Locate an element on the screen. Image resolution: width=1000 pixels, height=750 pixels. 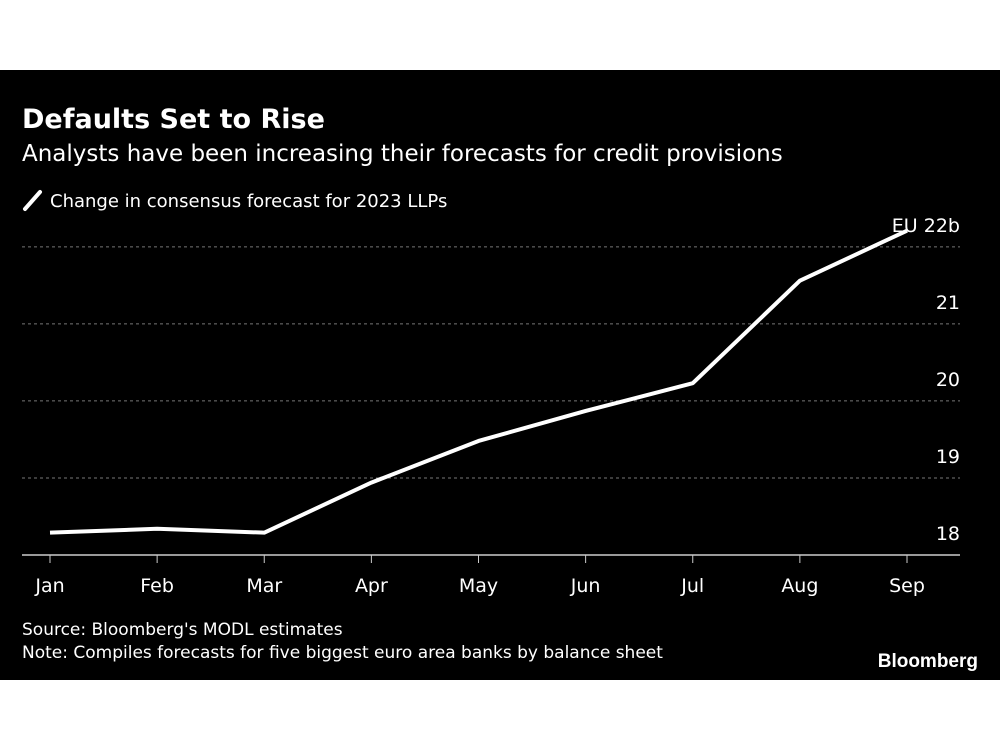
x-tick-label: Jan is located at coordinates (49, 586).